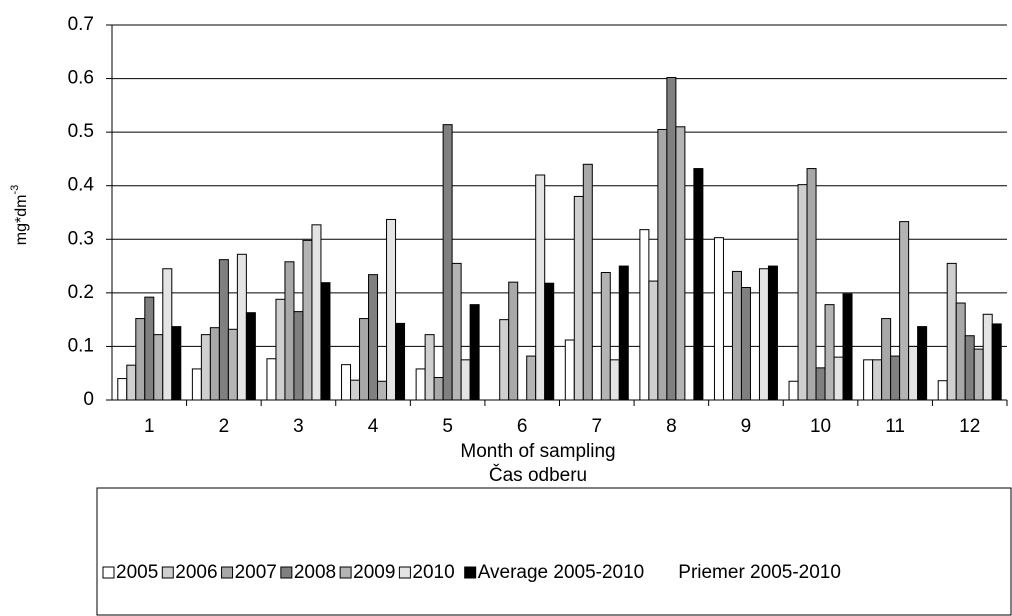 This screenshot has width=1012, height=616. Describe the element at coordinates (597, 426) in the screenshot. I see `x-tick-label: 7` at that location.